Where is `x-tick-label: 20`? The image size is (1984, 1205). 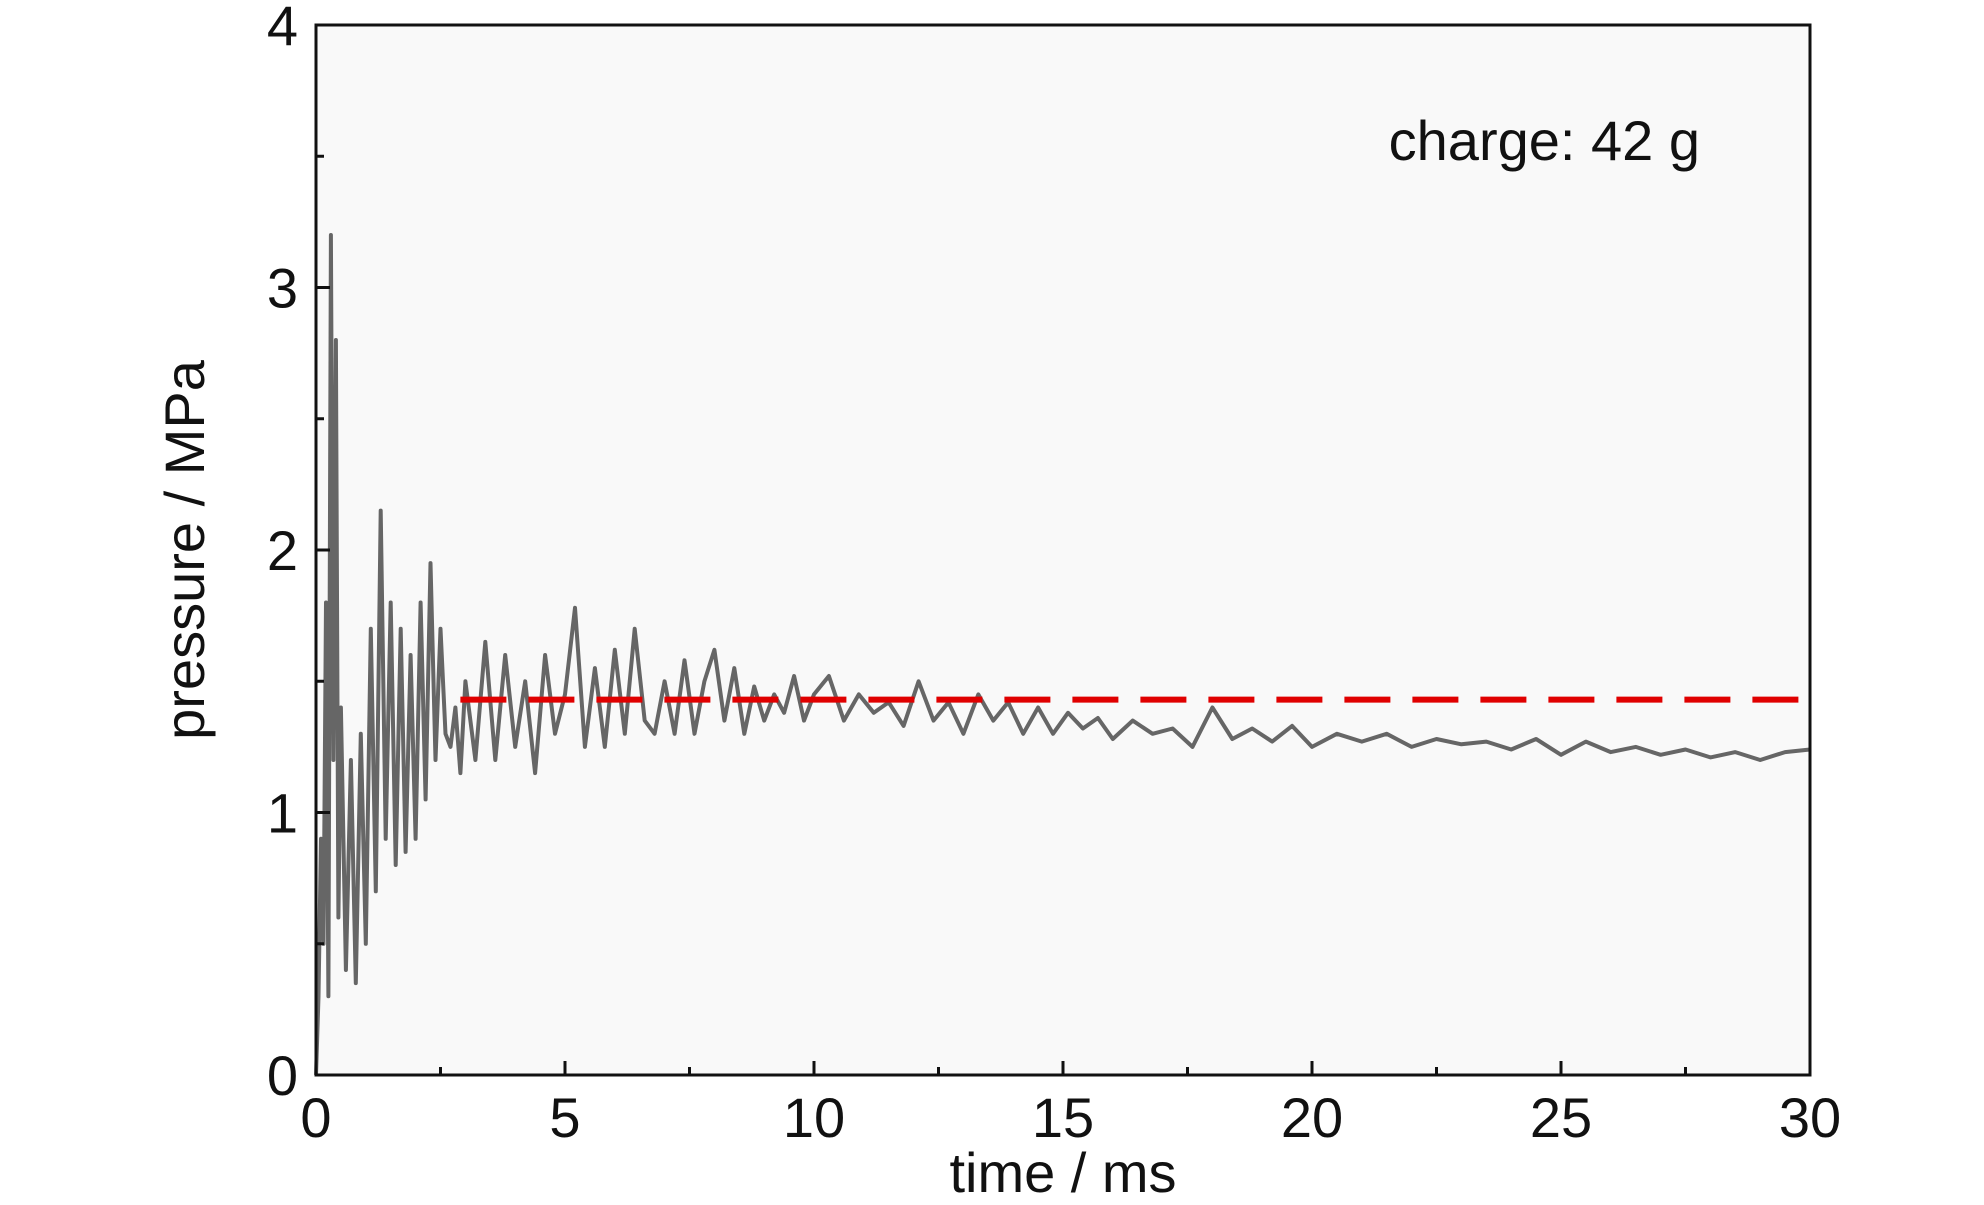 x-tick-label: 20 is located at coordinates (1312, 1117).